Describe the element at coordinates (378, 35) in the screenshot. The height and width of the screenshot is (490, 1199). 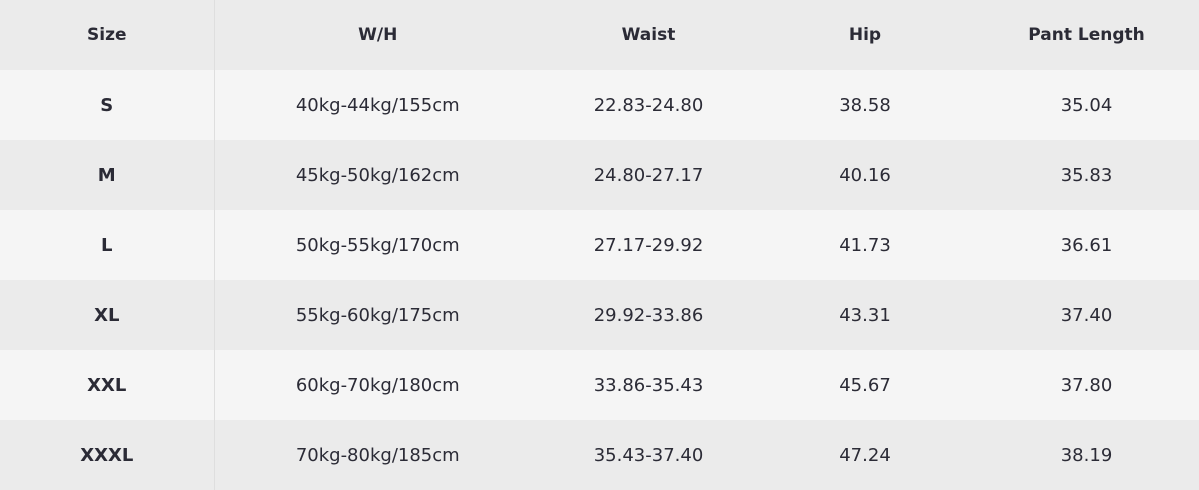
I see `header-wh: W/H` at that location.